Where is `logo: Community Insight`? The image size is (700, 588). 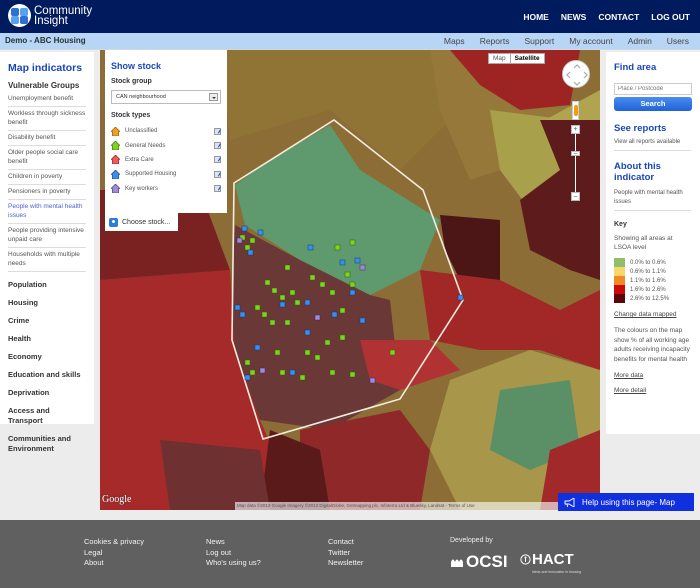 logo: Community Insight is located at coordinates (50, 15).